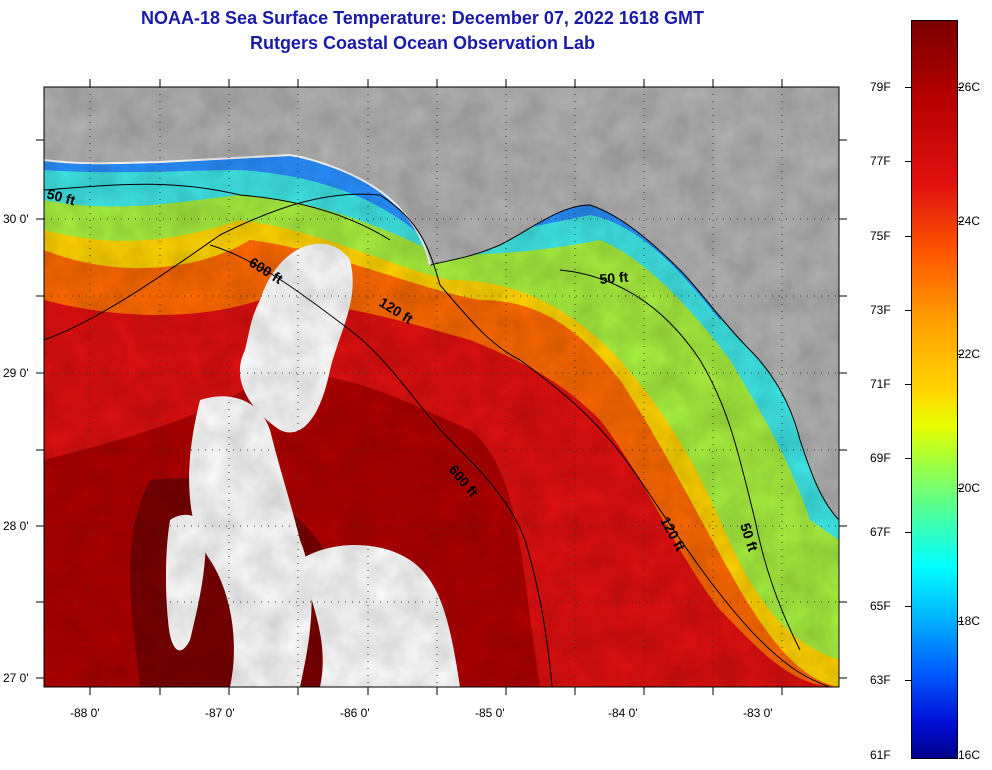 Image resolution: width=992 pixels, height=770 pixels. I want to click on colorbar-fahrenheit-label: 65F, so click(880, 606).